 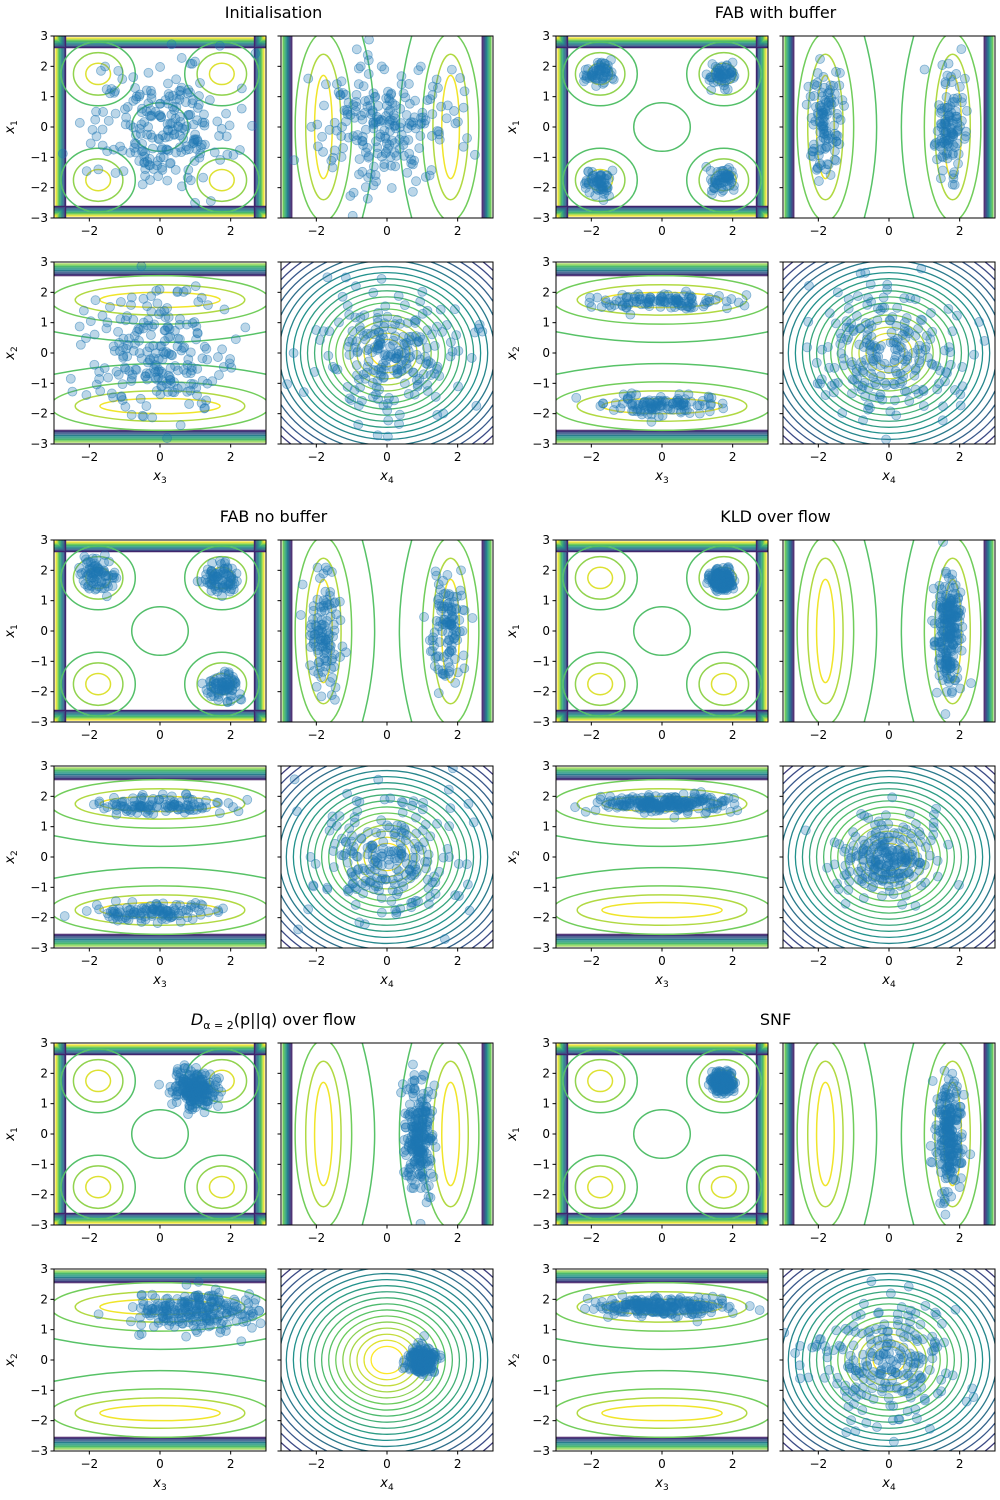 What do you see at coordinates (887, 640) in the screenshot?
I see `subplot-x1x4: −2 0 2` at bounding box center [887, 640].